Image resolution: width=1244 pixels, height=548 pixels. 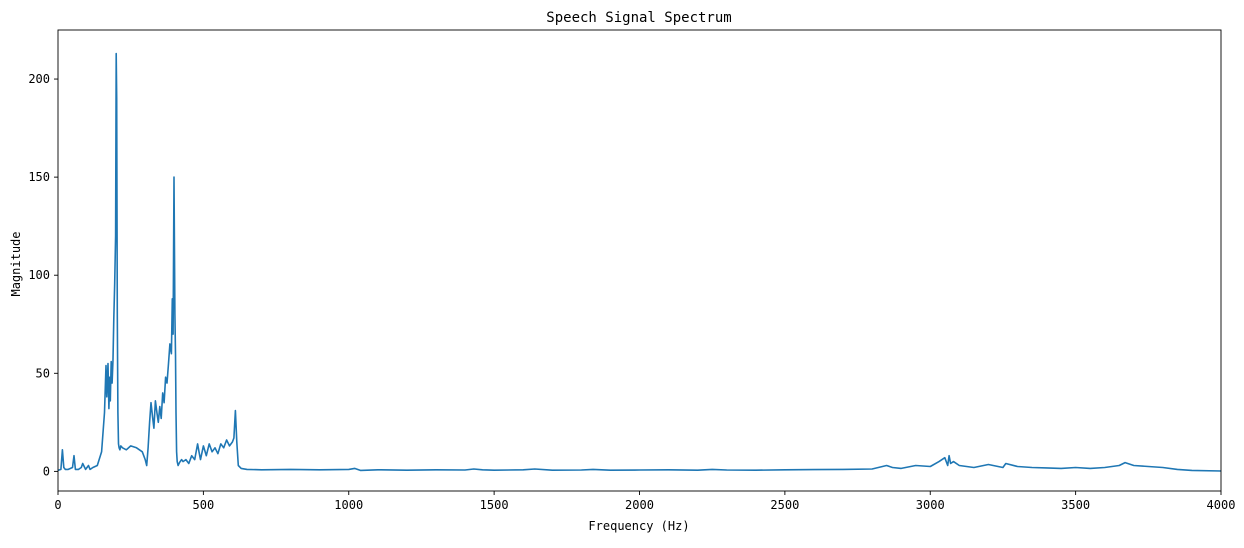 I want to click on x-tick-label: 2000, so click(x=639, y=505).